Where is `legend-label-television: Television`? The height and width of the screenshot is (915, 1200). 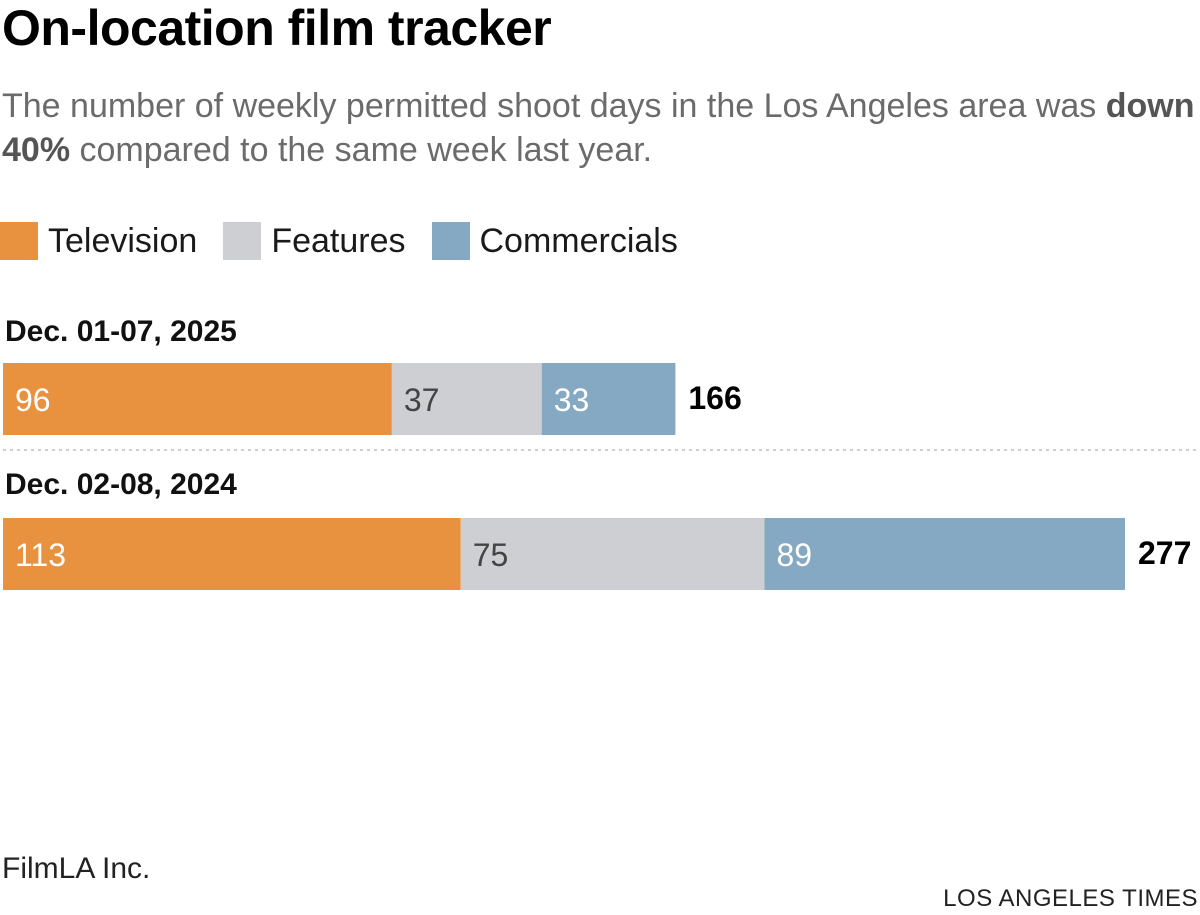 legend-label-television: Television is located at coordinates (123, 241).